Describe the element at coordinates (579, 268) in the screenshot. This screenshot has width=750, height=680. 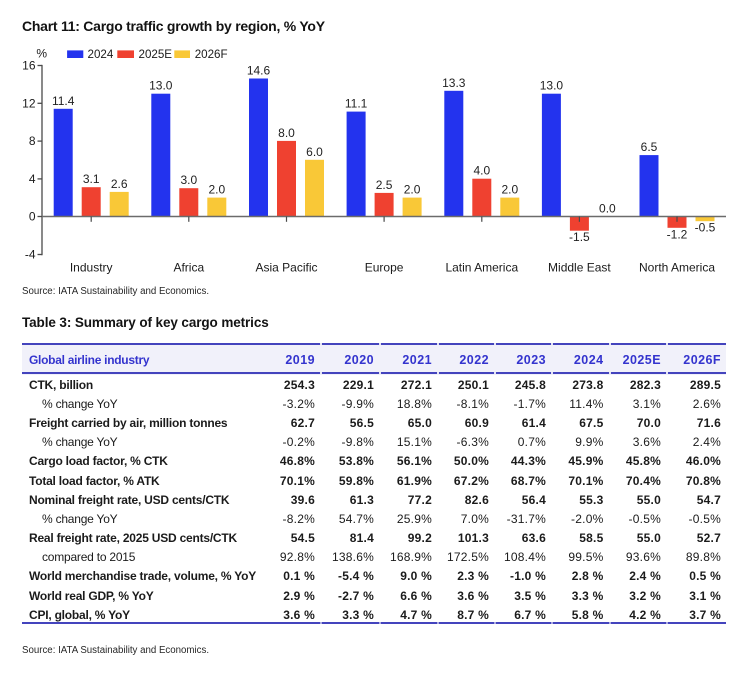
I see `svg-text: Middle East` at that location.